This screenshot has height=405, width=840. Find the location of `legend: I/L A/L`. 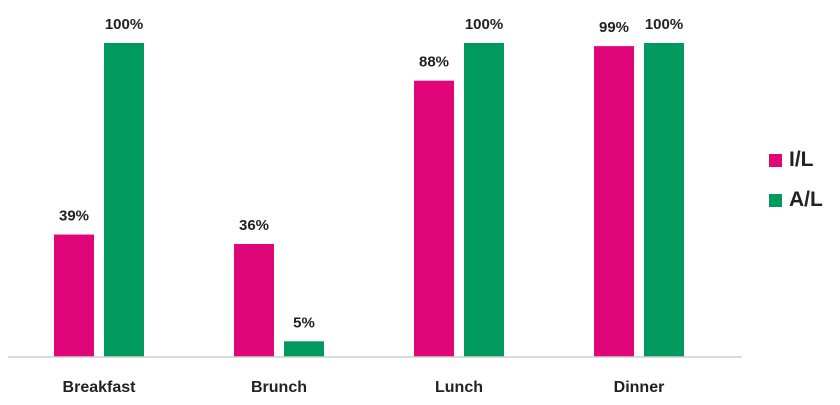

legend: I/L A/L is located at coordinates (796, 180).